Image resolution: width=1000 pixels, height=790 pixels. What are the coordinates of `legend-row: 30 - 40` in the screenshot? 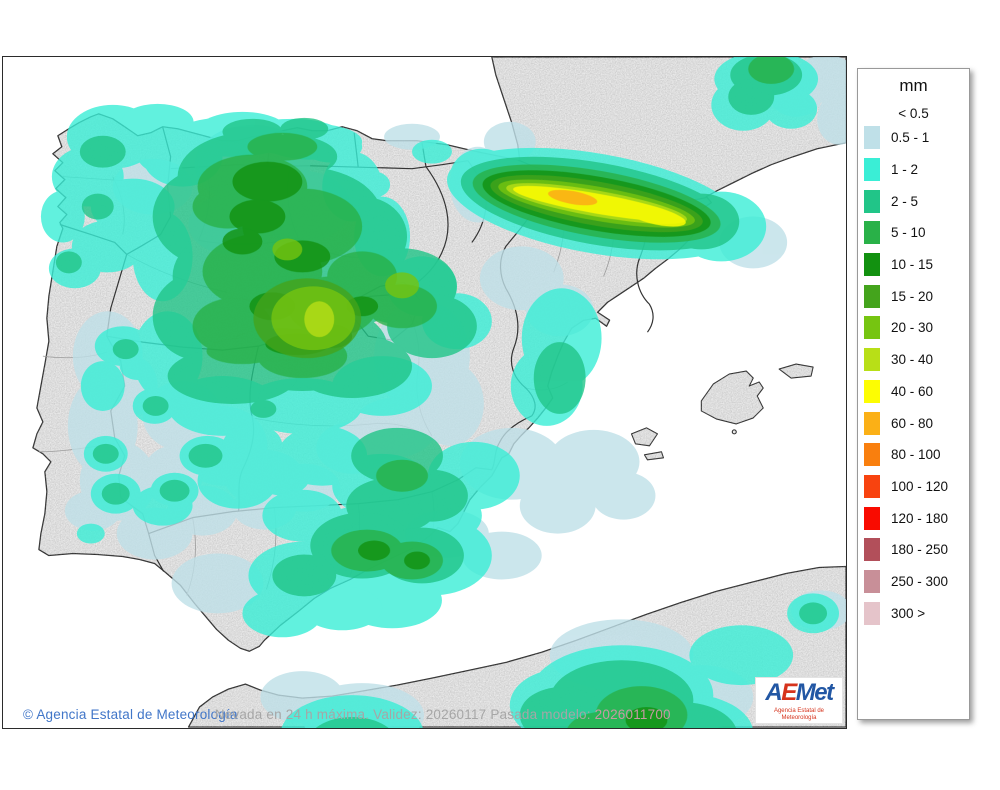 It's located at (913, 360).